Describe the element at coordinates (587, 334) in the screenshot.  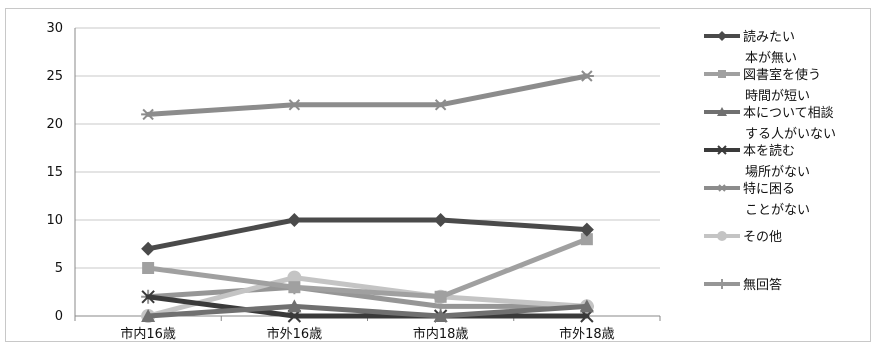
I see `x-tick-label: 市外18歳` at that location.